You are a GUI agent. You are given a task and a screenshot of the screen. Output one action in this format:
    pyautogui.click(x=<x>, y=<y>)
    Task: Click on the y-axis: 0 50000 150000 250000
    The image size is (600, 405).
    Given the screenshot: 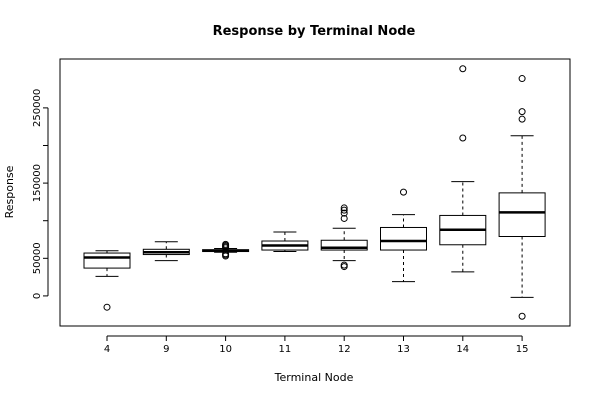 What is the action you would take?
    pyautogui.click(x=40, y=194)
    